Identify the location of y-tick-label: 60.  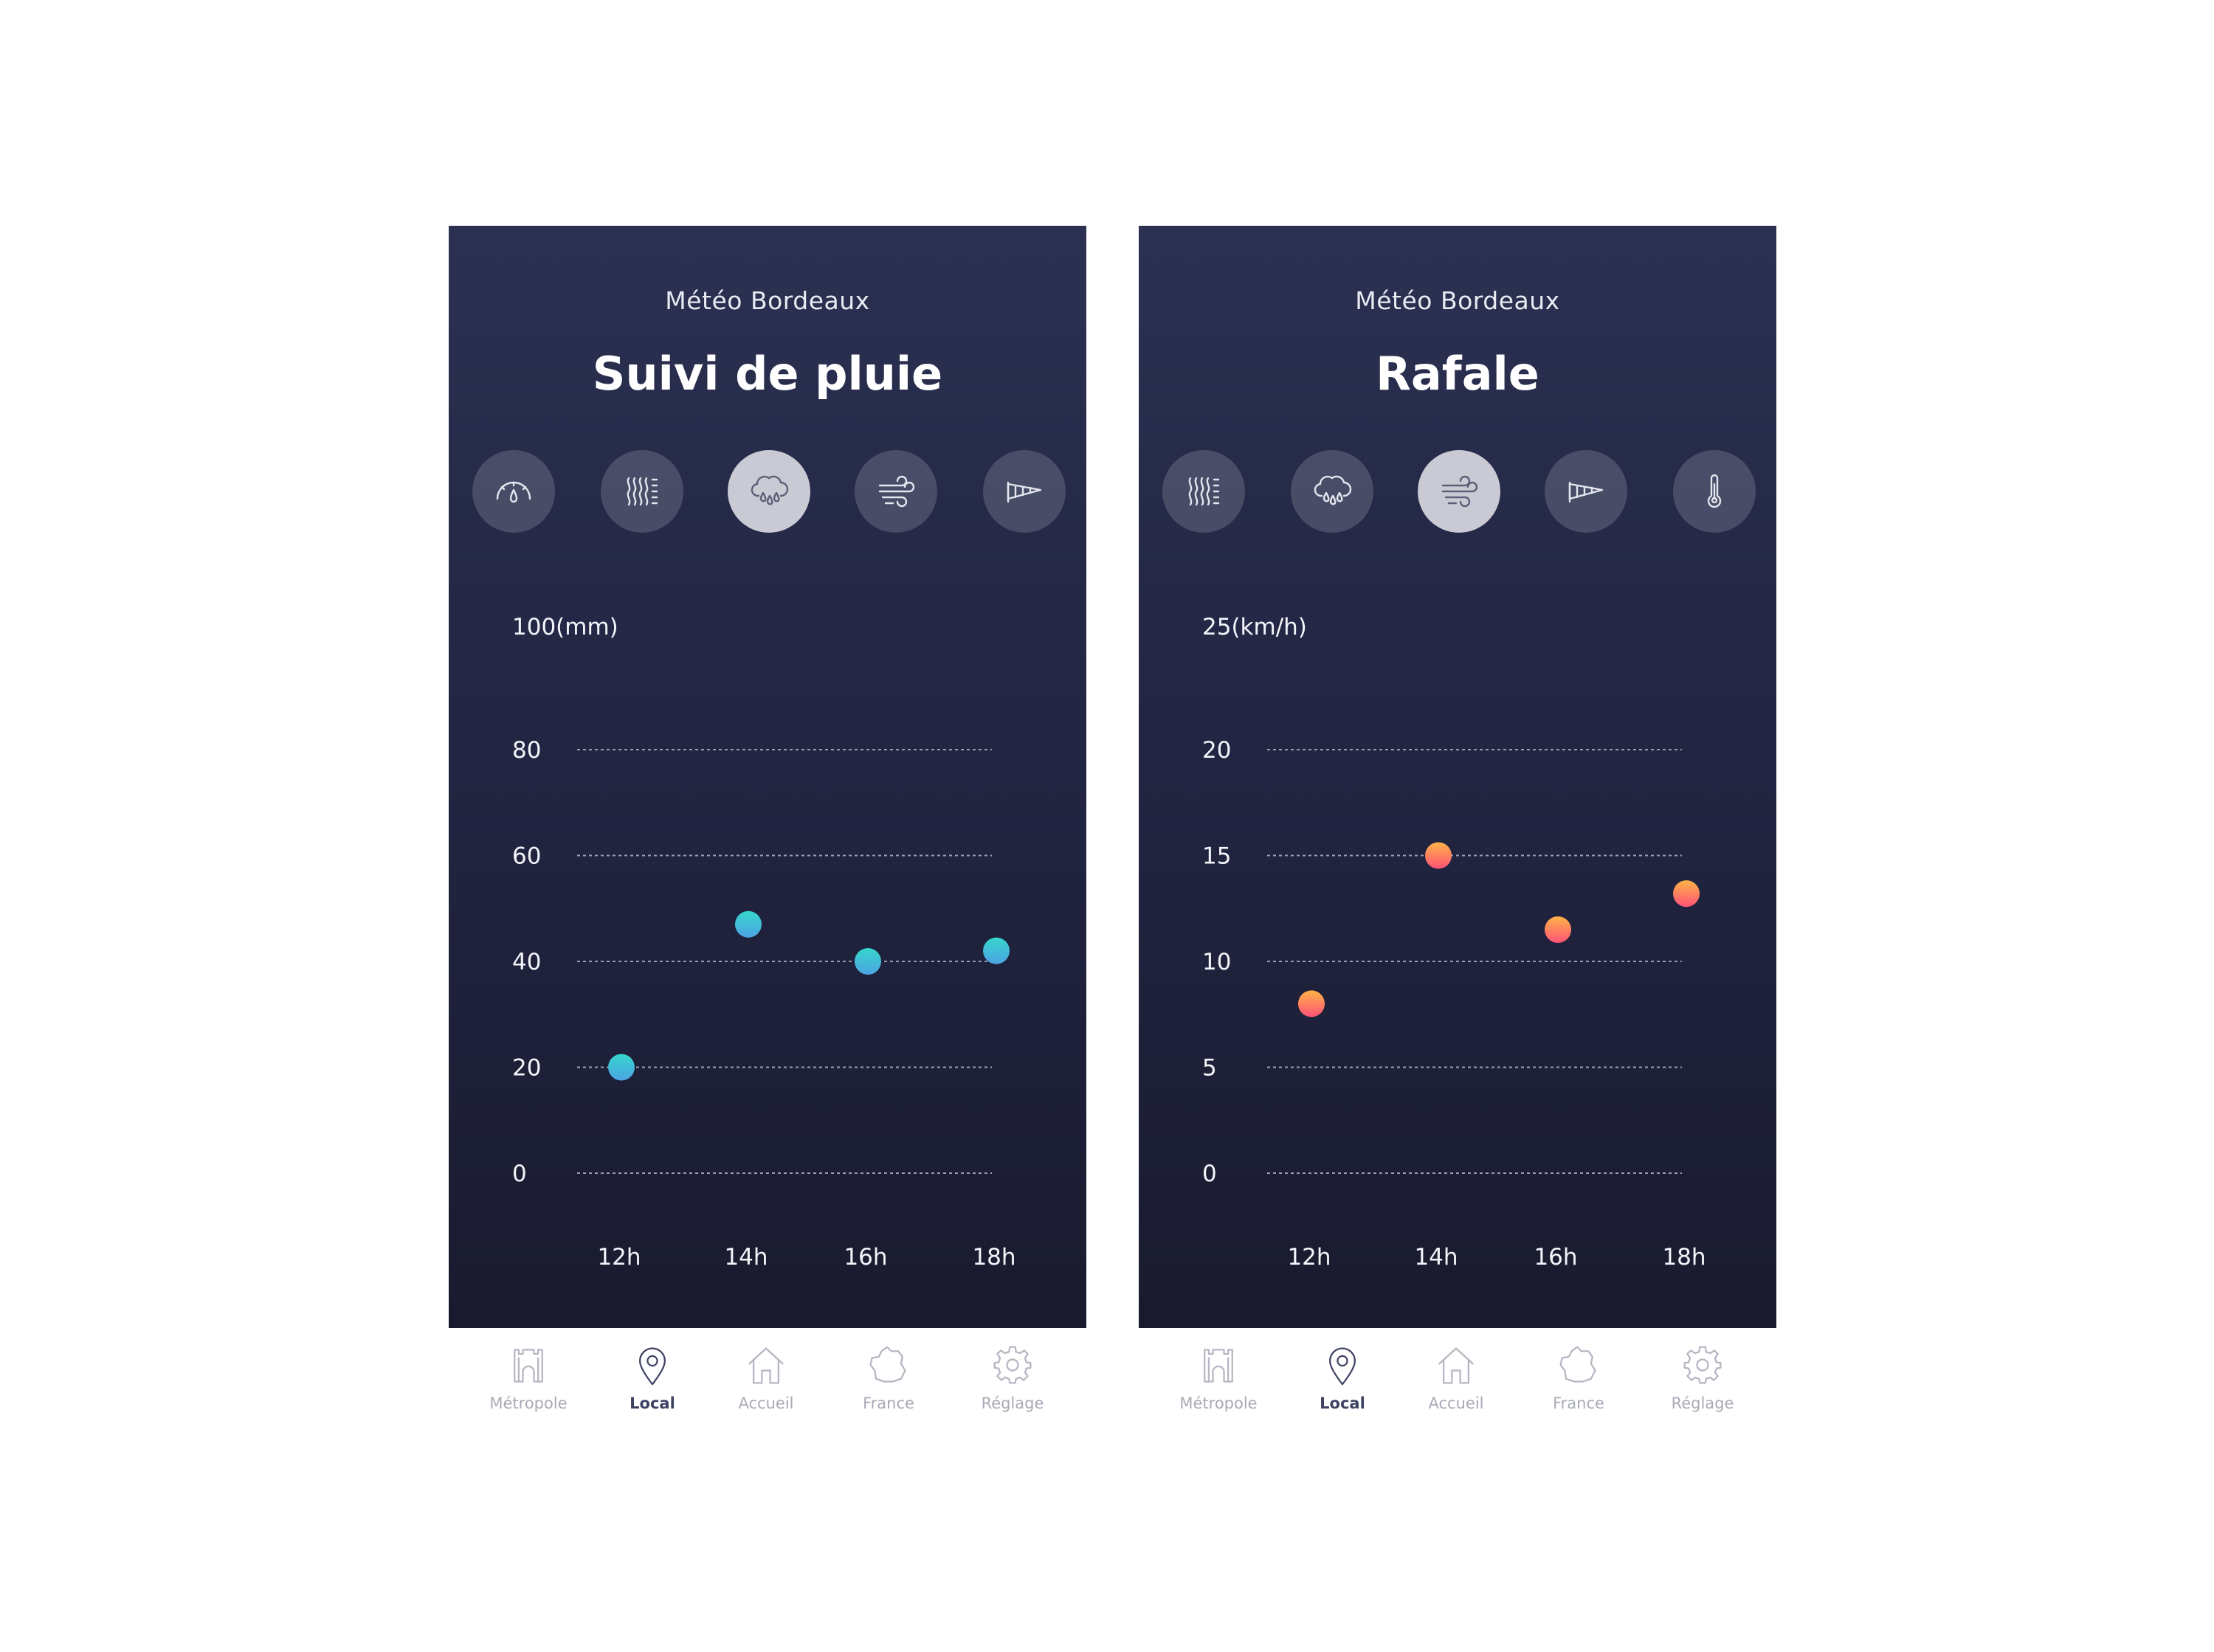
(526, 857).